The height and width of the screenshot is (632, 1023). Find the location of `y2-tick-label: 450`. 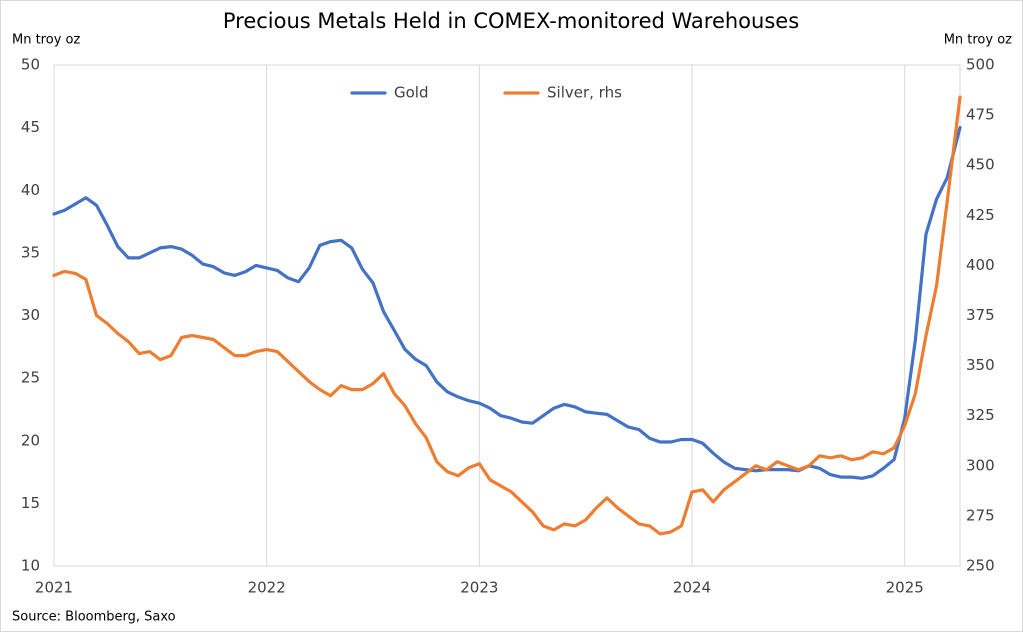

y2-tick-label: 450 is located at coordinates (980, 165).